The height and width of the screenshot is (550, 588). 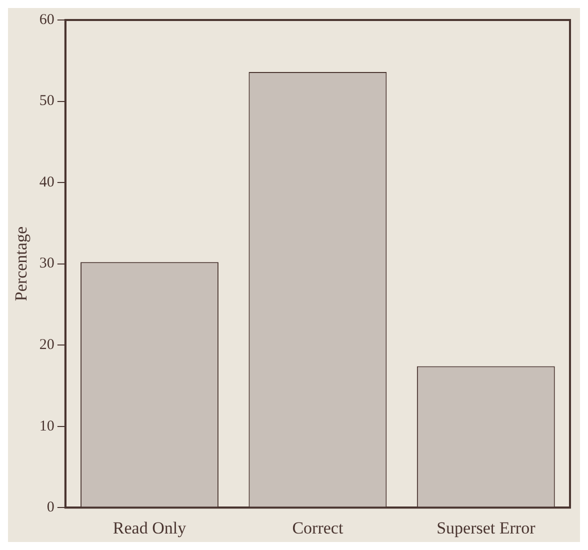 What do you see at coordinates (21, 264) in the screenshot?
I see `y-axis-title: Percentage` at bounding box center [21, 264].